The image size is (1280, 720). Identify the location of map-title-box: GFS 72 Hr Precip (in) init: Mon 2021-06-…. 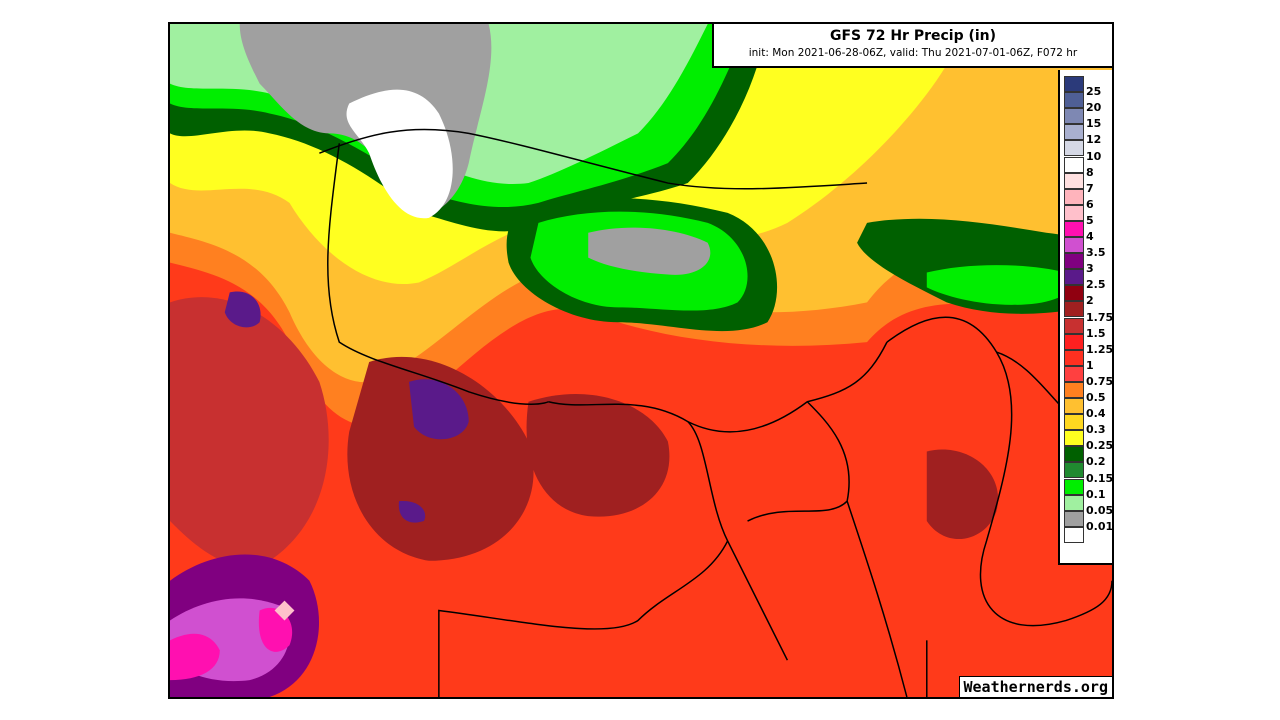
(912, 46).